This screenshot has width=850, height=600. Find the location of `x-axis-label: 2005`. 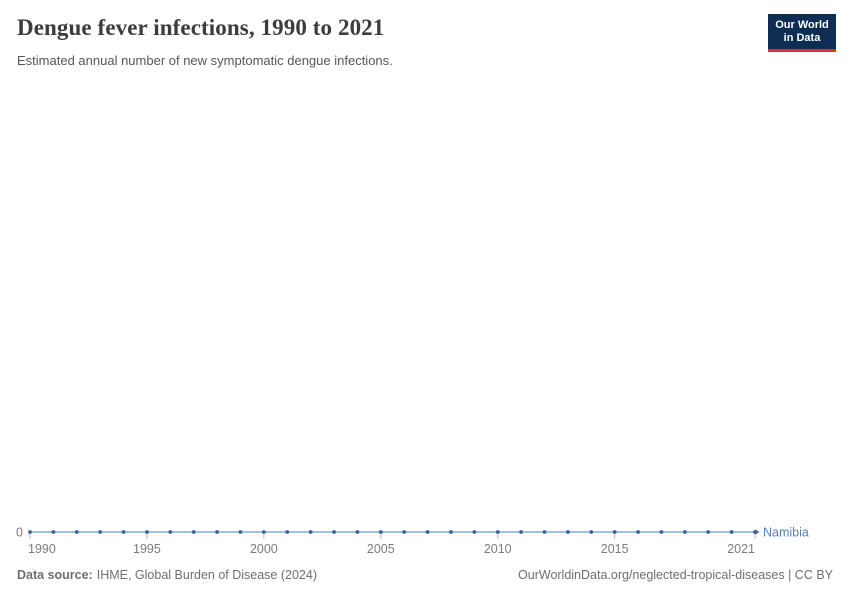

x-axis-label: 2005 is located at coordinates (381, 549).